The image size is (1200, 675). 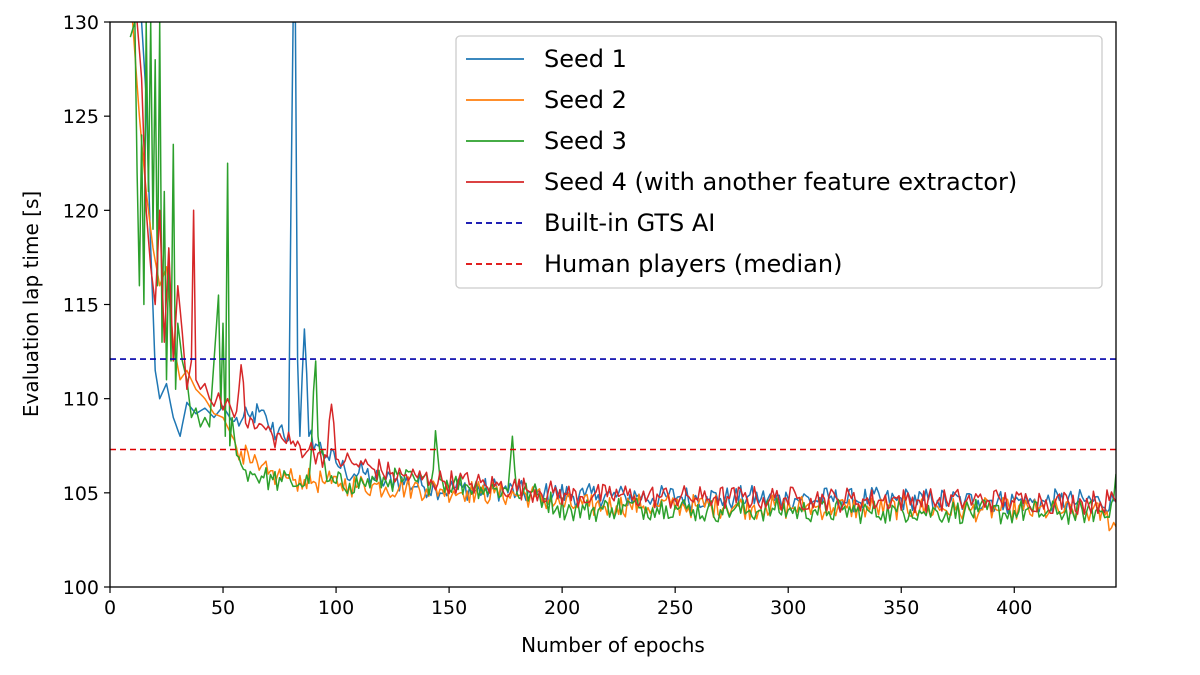 I want to click on x-tick-label: 100, so click(x=336, y=608).